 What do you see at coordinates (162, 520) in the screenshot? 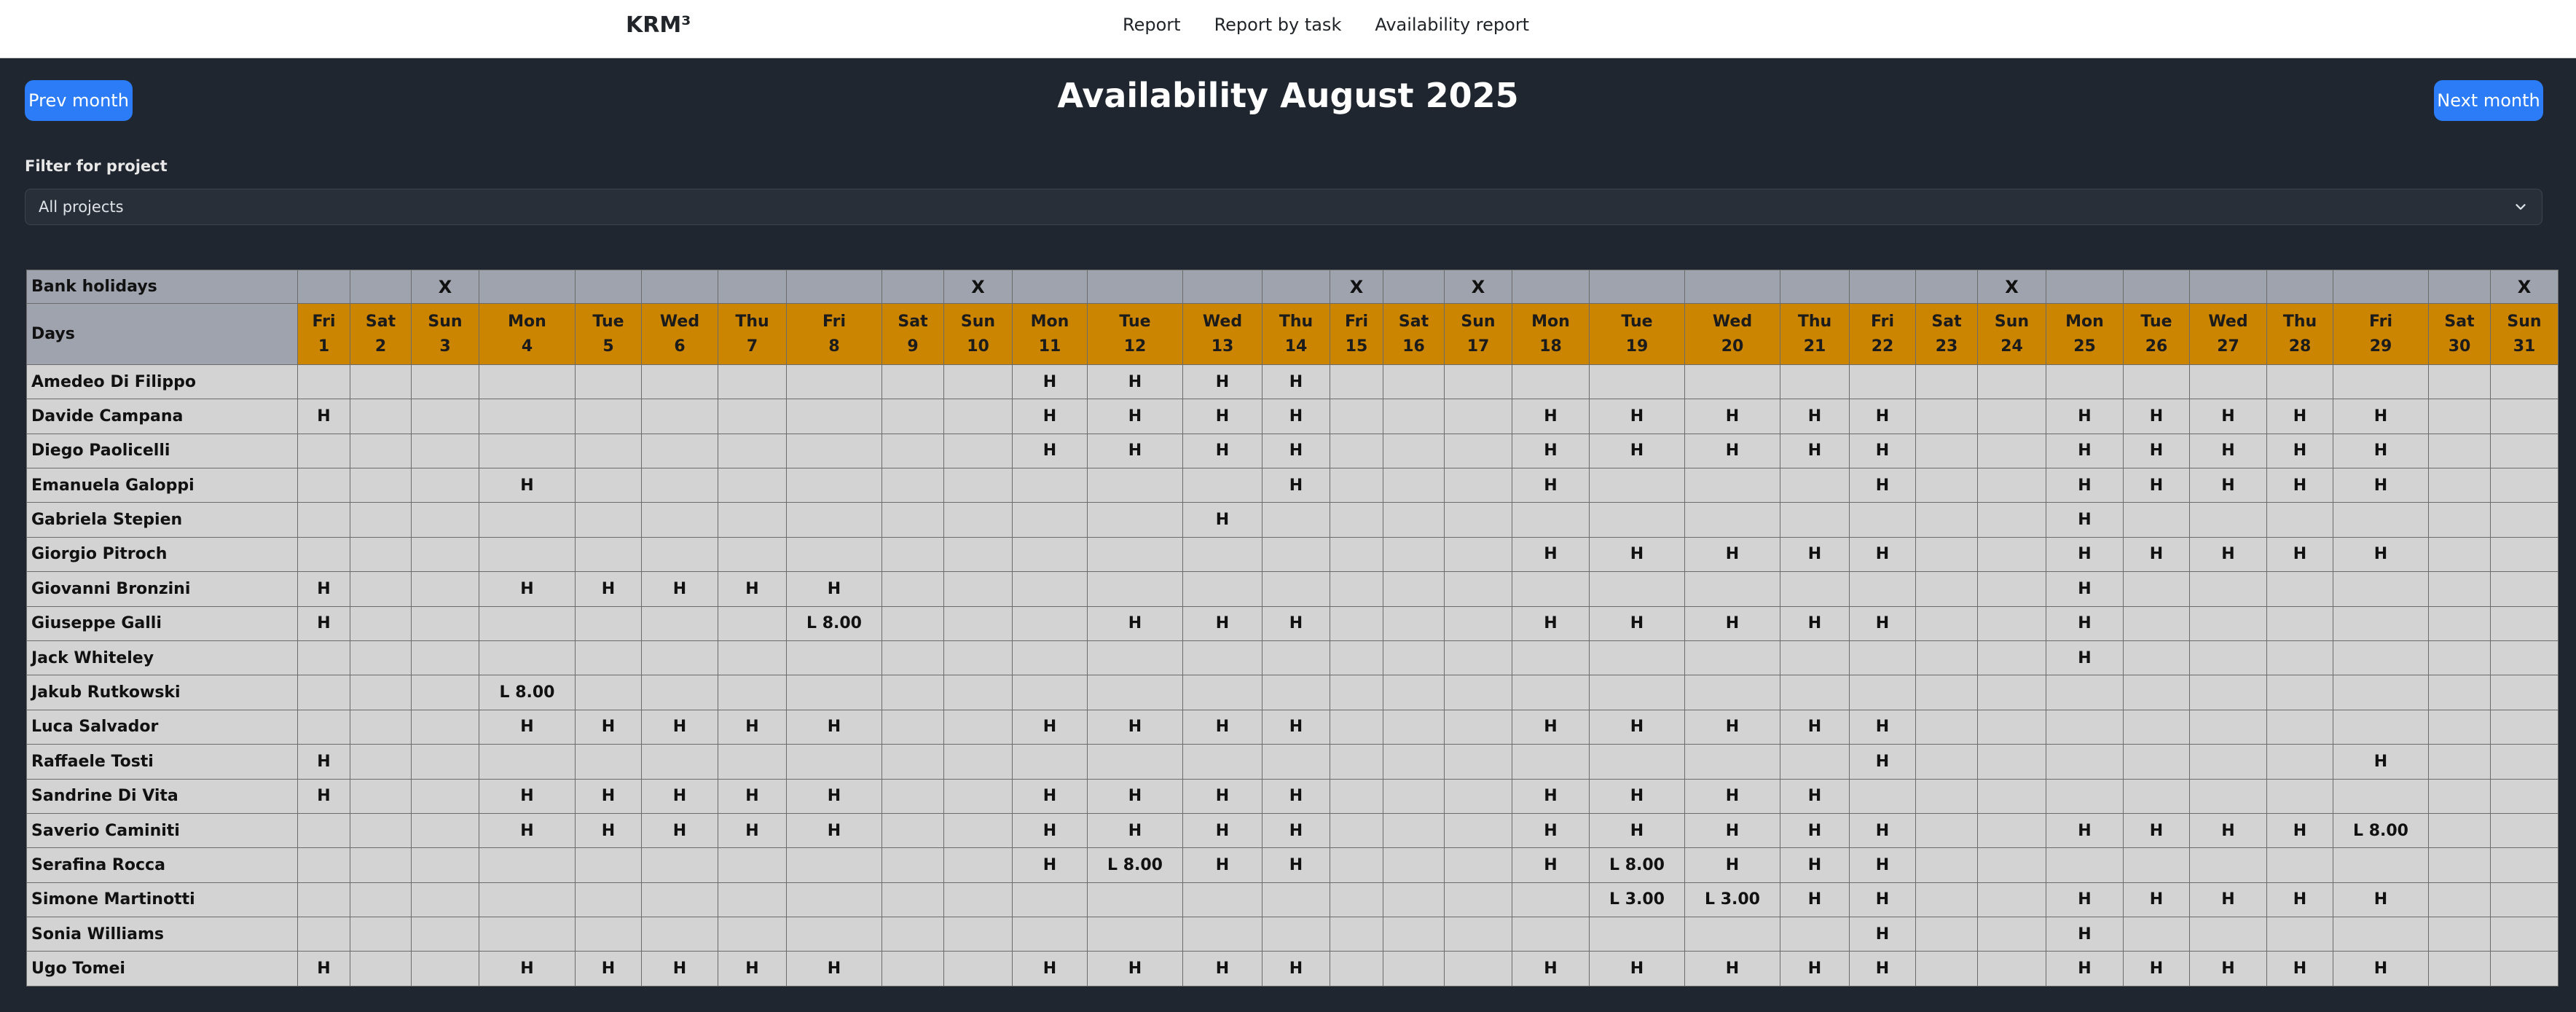
I see `person-name: Gabriela Stepien` at bounding box center [162, 520].